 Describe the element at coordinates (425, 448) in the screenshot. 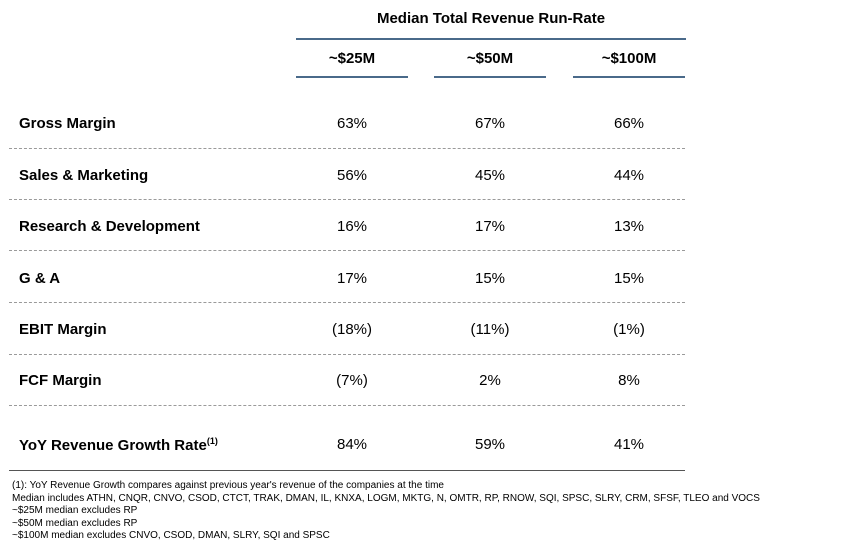

I see `table-row-yoy-growth: YoY Revenue Growth Rate(1) 84% 59% 41%` at that location.